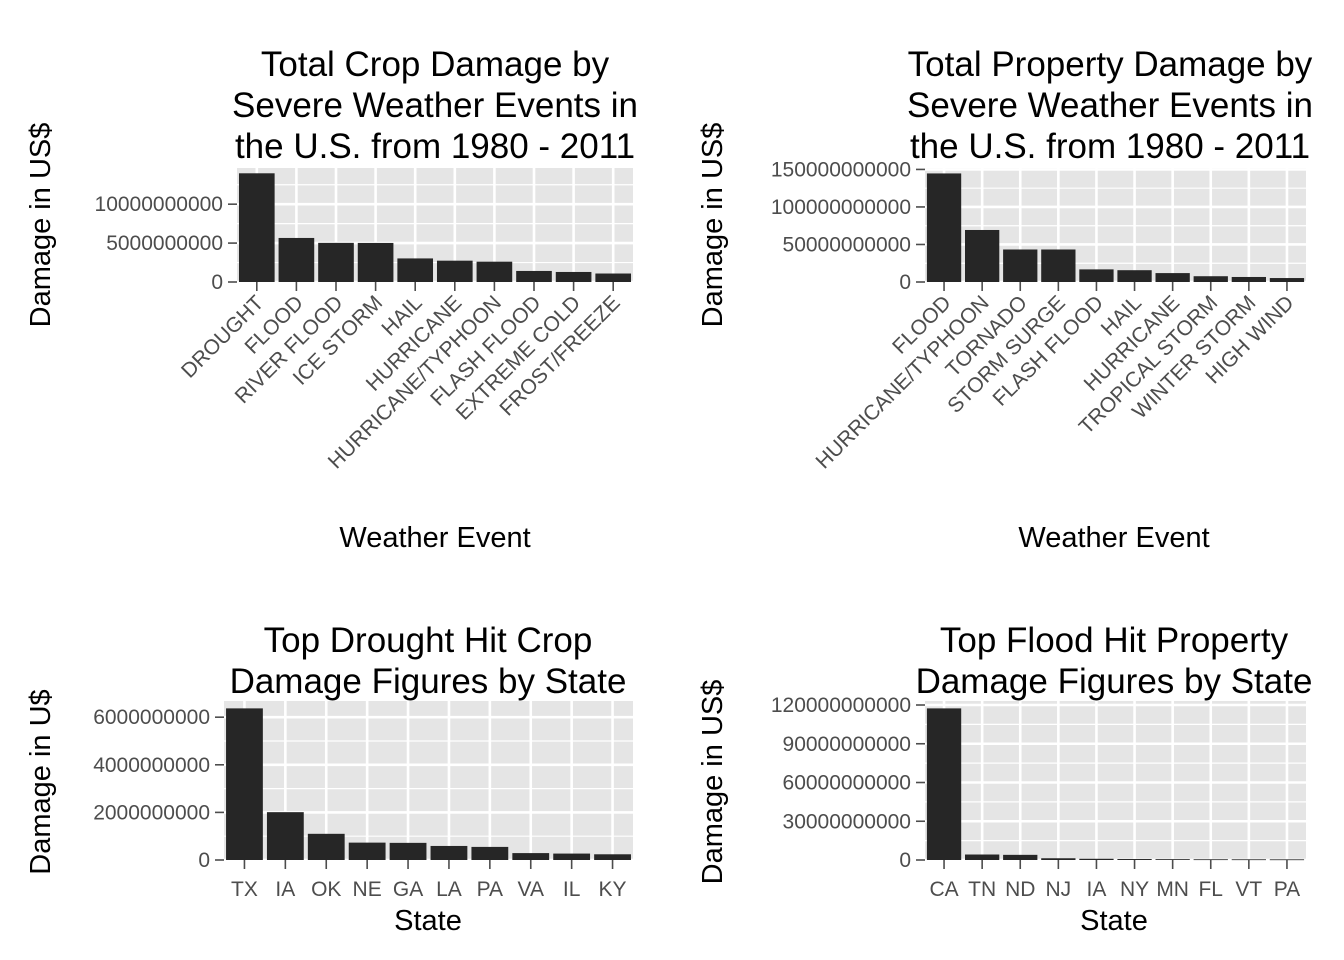 The height and width of the screenshot is (960, 1344). I want to click on bar-il, so click(572, 856).